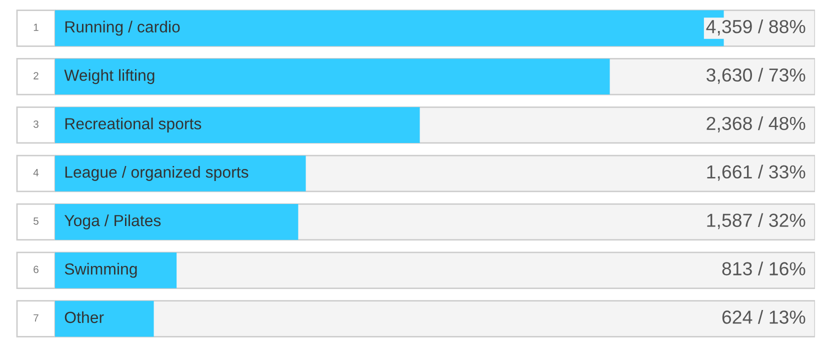 This screenshot has width=832, height=351. What do you see at coordinates (756, 221) in the screenshot?
I see `data-label: 1,587 / 32%` at bounding box center [756, 221].